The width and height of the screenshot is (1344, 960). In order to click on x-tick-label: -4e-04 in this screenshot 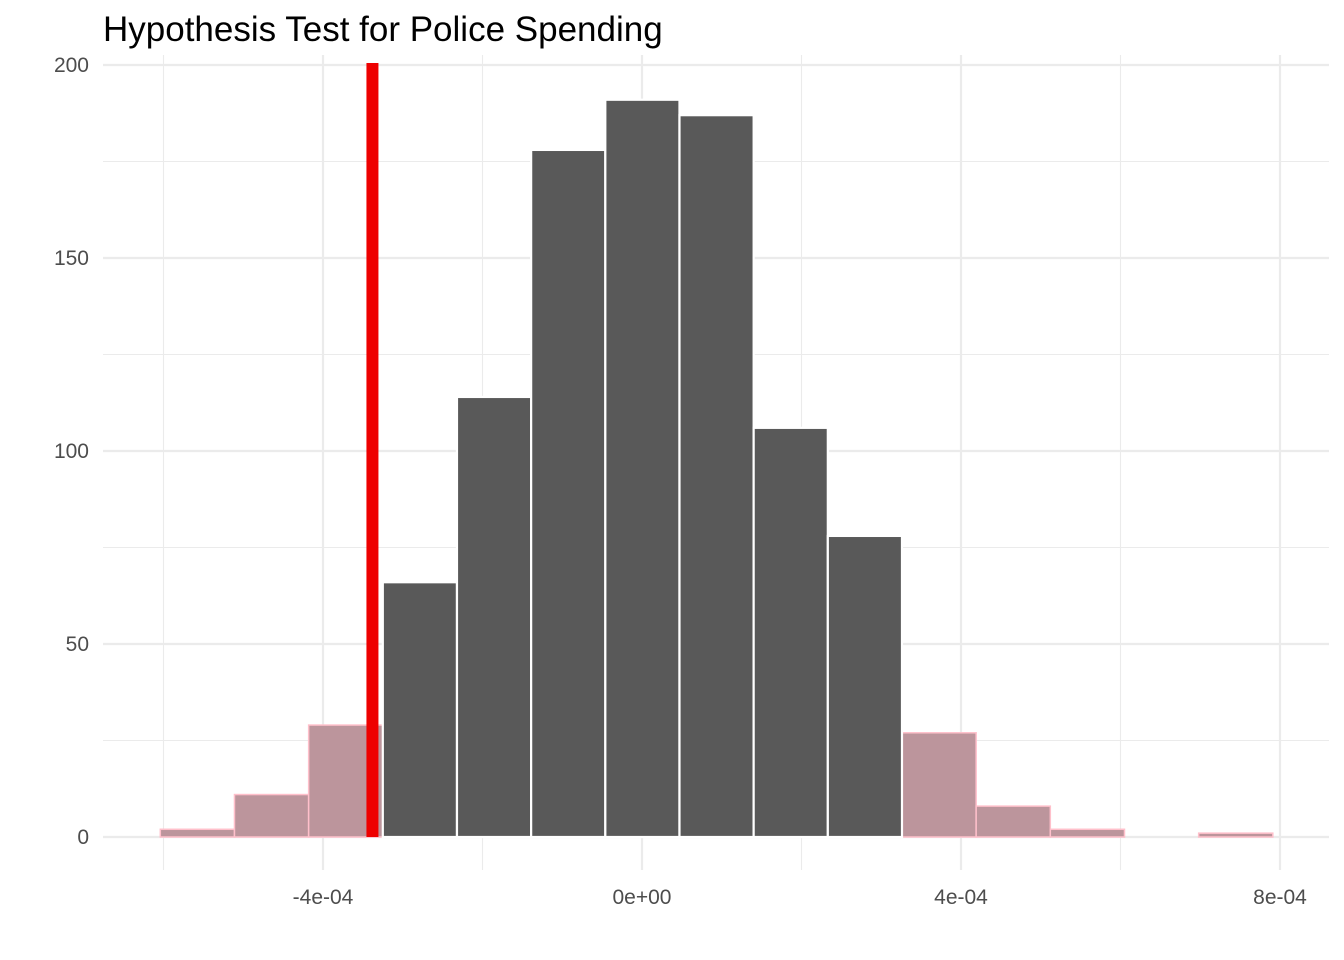, I will do `click(323, 897)`.